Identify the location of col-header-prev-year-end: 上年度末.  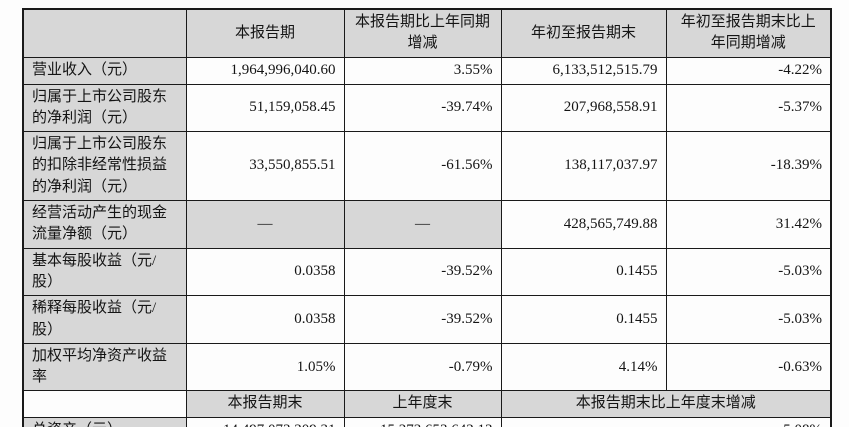
(422, 404).